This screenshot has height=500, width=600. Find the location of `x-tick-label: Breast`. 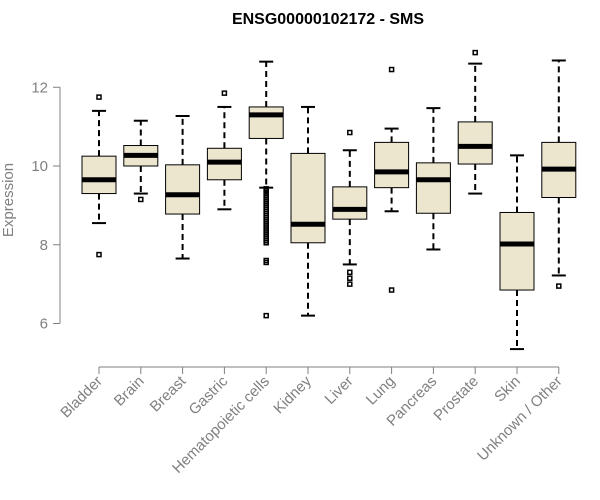

x-tick-label: Breast is located at coordinates (168, 393).